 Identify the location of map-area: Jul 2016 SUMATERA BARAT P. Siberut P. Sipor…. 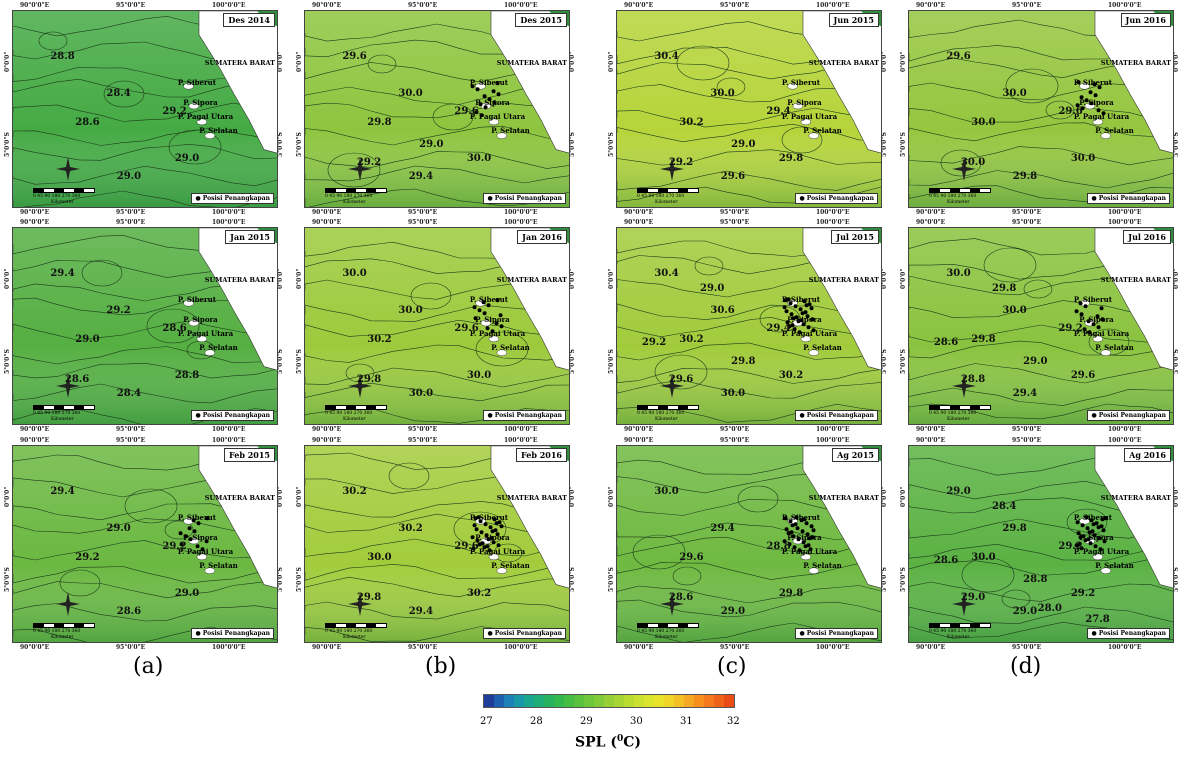
(1041, 326).